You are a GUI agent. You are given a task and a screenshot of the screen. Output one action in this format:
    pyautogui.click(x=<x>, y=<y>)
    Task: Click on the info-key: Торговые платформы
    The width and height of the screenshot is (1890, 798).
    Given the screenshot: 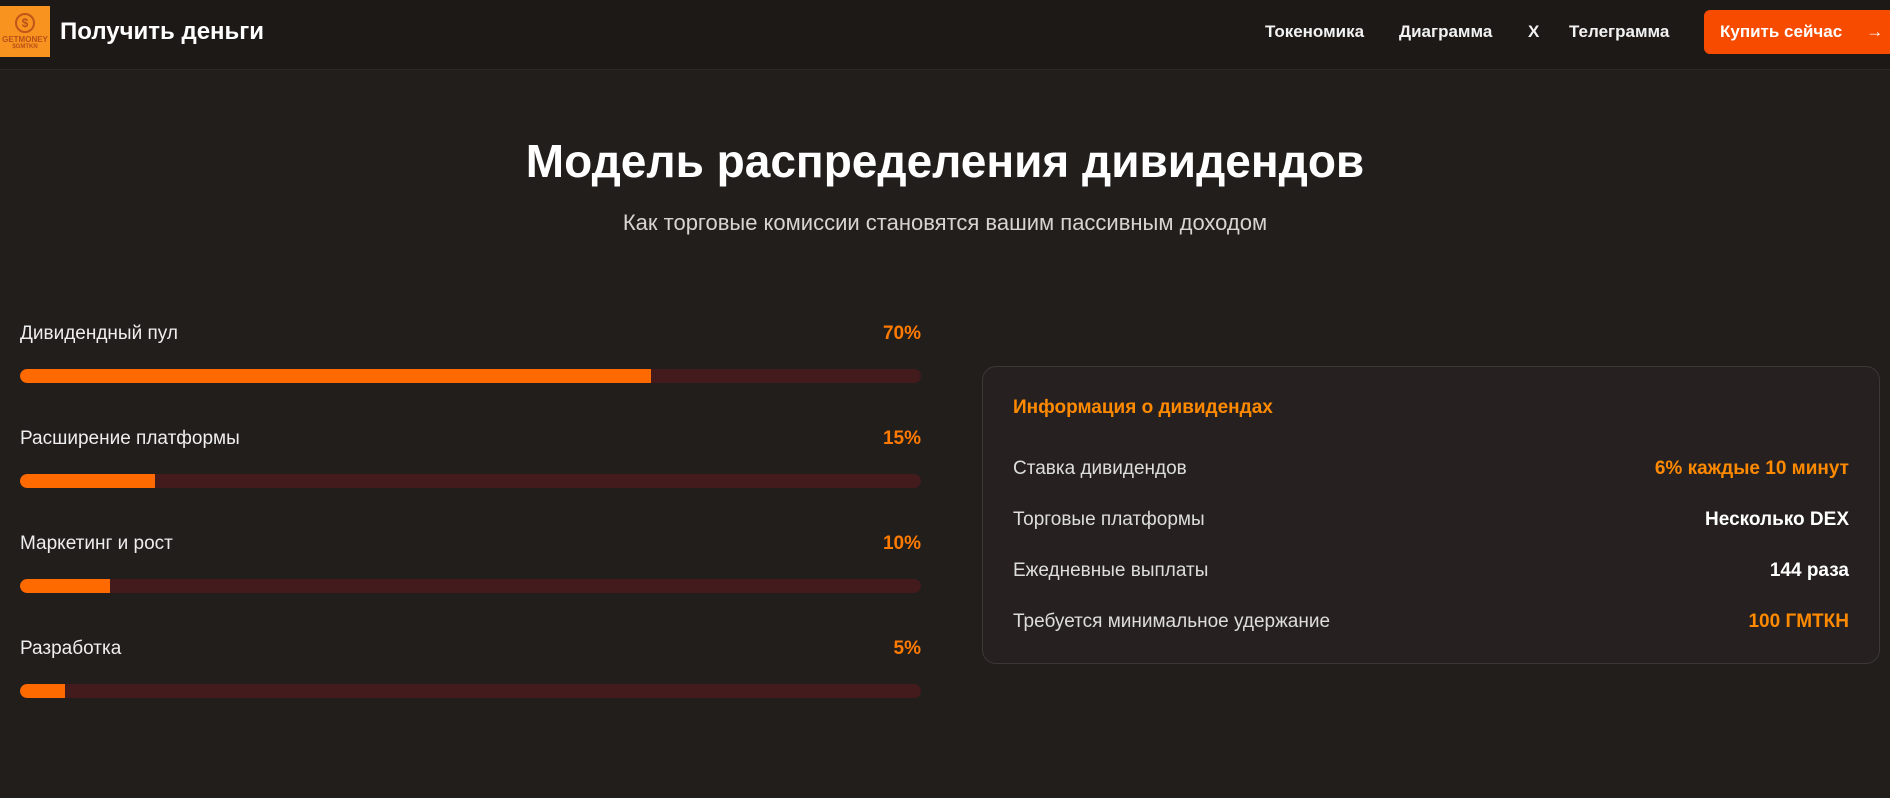 What is the action you would take?
    pyautogui.click(x=1109, y=519)
    